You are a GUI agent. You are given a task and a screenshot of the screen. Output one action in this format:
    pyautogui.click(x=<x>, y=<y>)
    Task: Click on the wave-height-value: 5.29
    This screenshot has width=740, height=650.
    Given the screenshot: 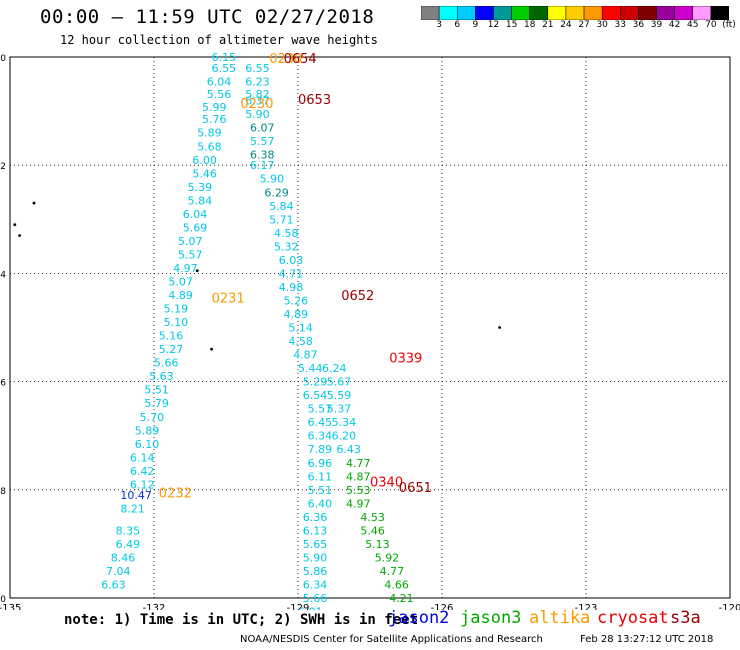 What is the action you would take?
    pyautogui.click(x=315, y=382)
    